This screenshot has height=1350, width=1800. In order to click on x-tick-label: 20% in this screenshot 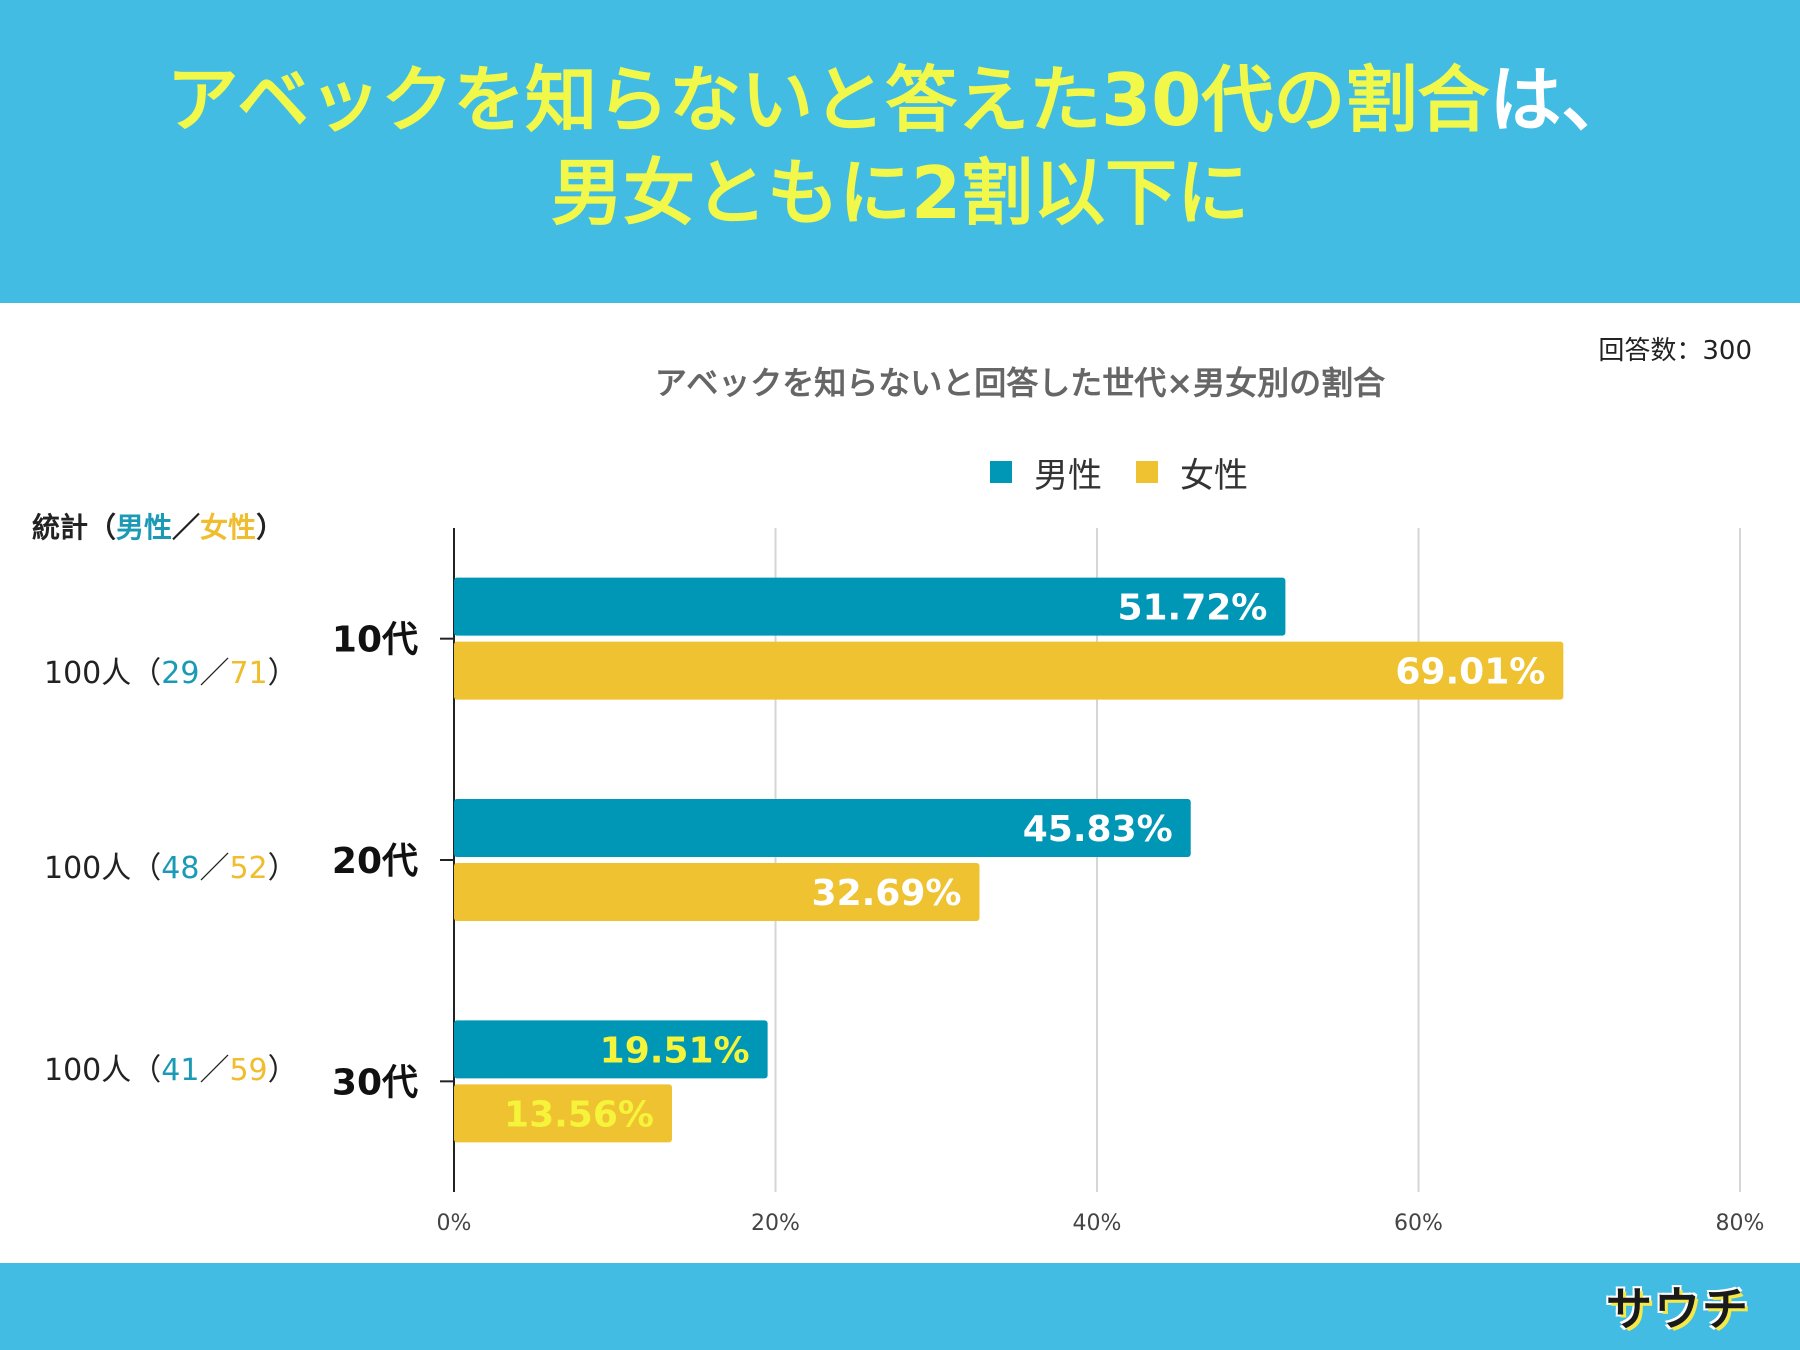, I will do `click(775, 1223)`.